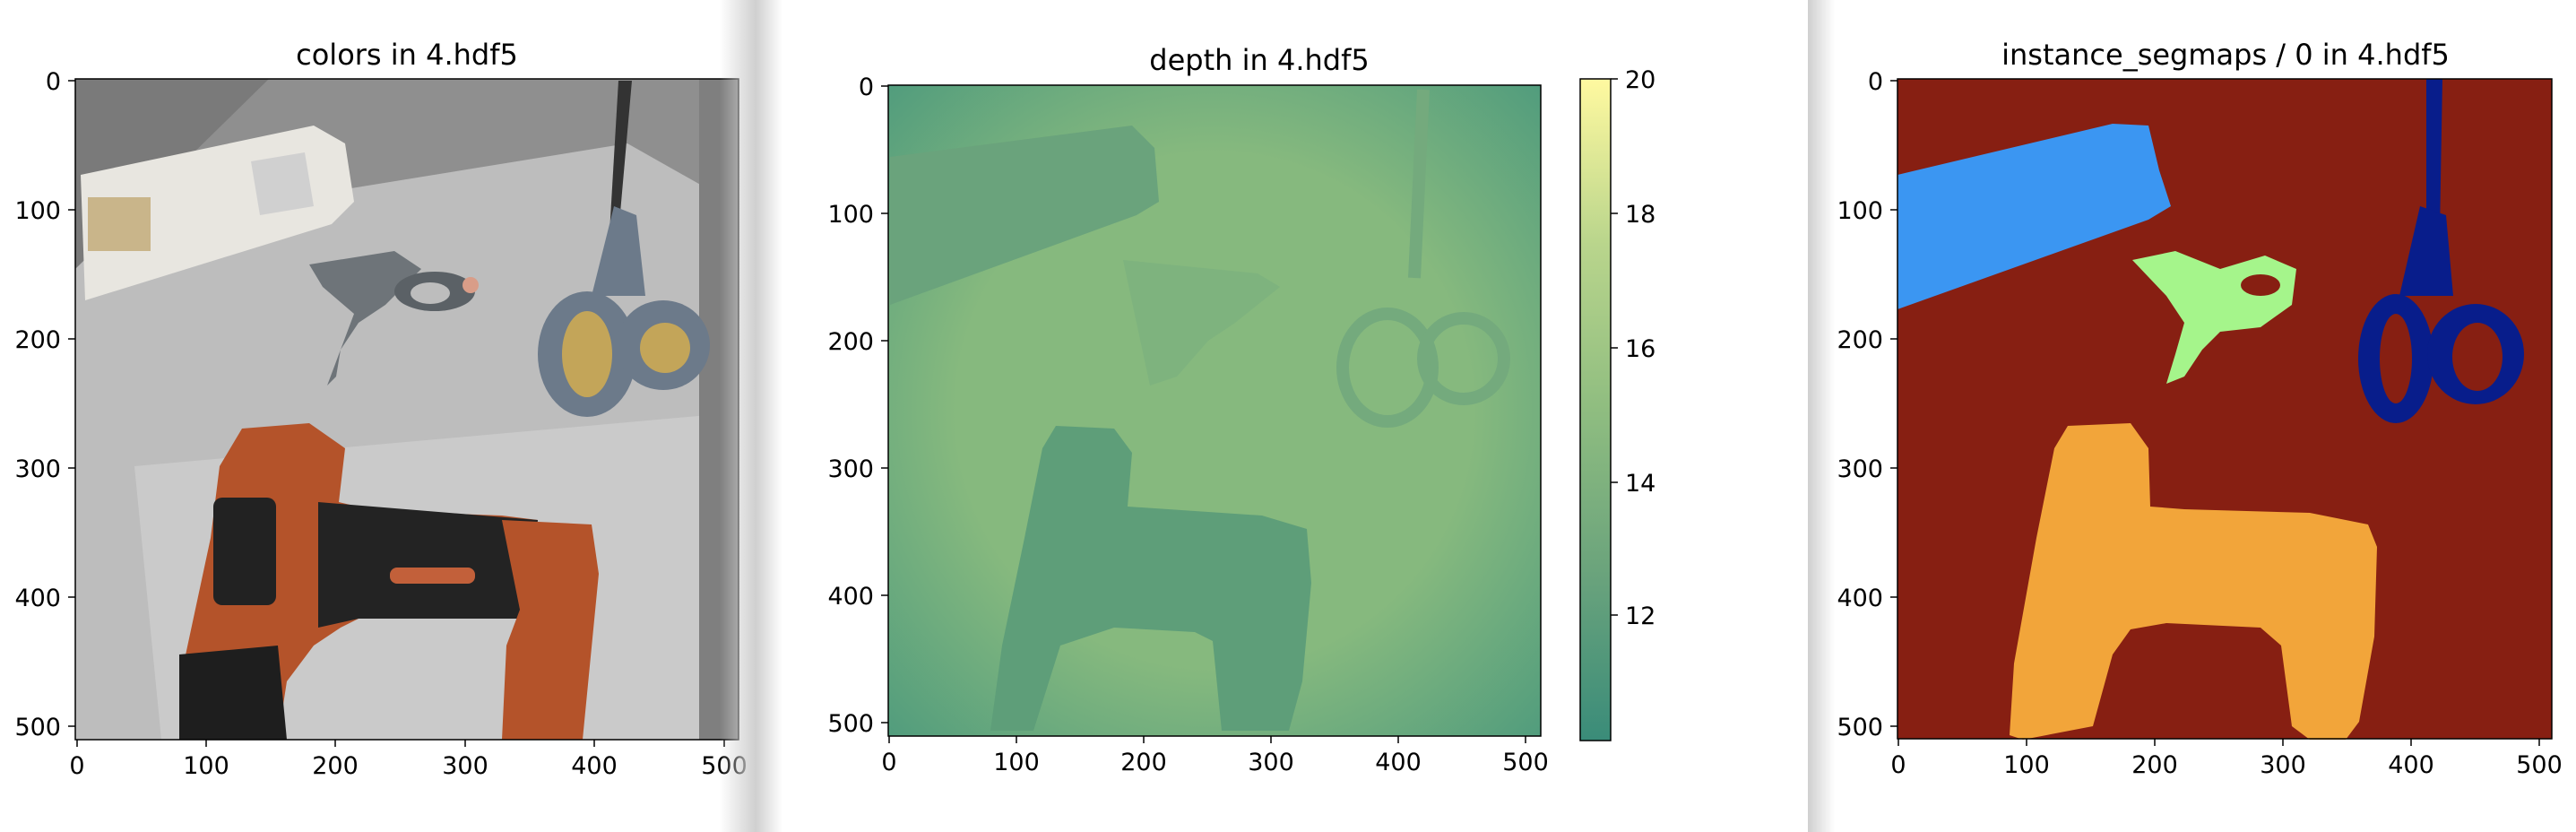 This screenshot has width=2576, height=832. What do you see at coordinates (2034, 216) in the screenshot?
I see `segment-bottle` at bounding box center [2034, 216].